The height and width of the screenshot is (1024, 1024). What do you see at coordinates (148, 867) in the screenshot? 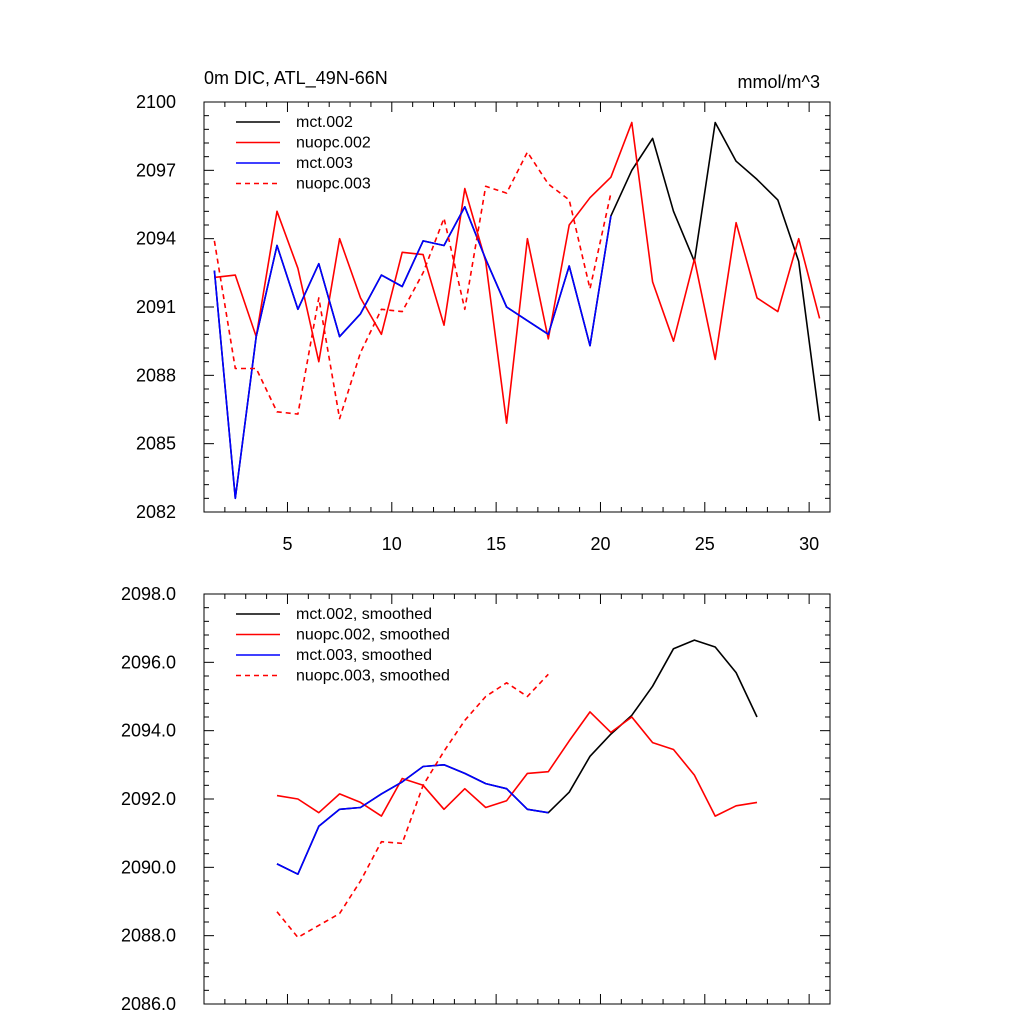
I see `y-tick-label: 2090.0` at bounding box center [148, 867].